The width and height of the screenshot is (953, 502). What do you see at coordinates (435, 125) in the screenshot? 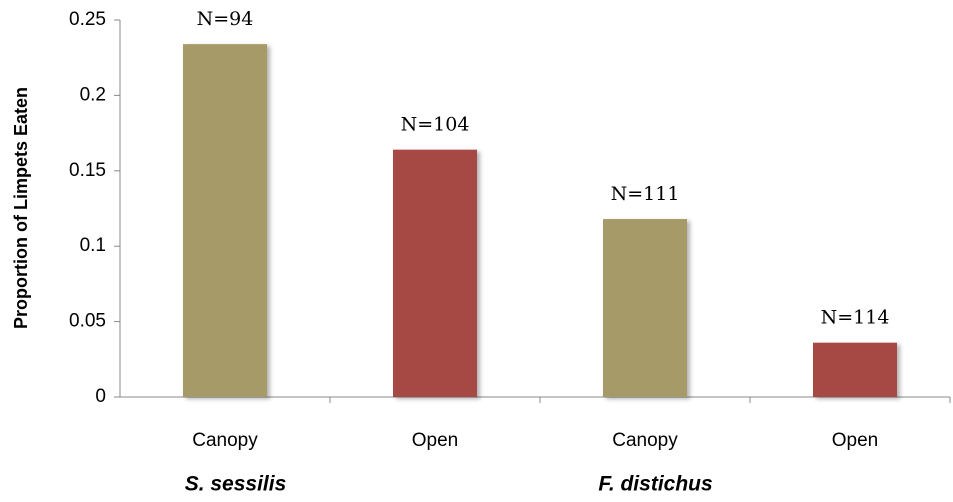
I see `annotation: N=104` at bounding box center [435, 125].